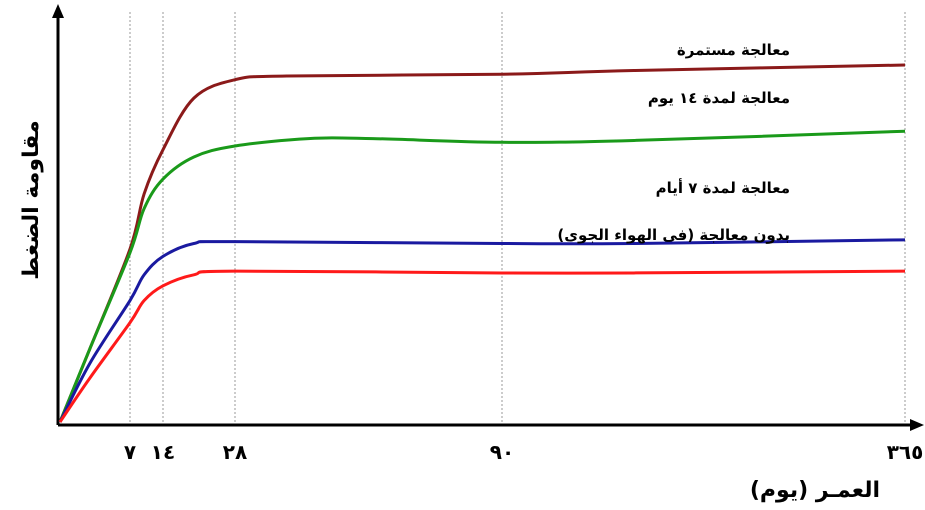  I want to click on x-axis-arrow, so click(917, 425).